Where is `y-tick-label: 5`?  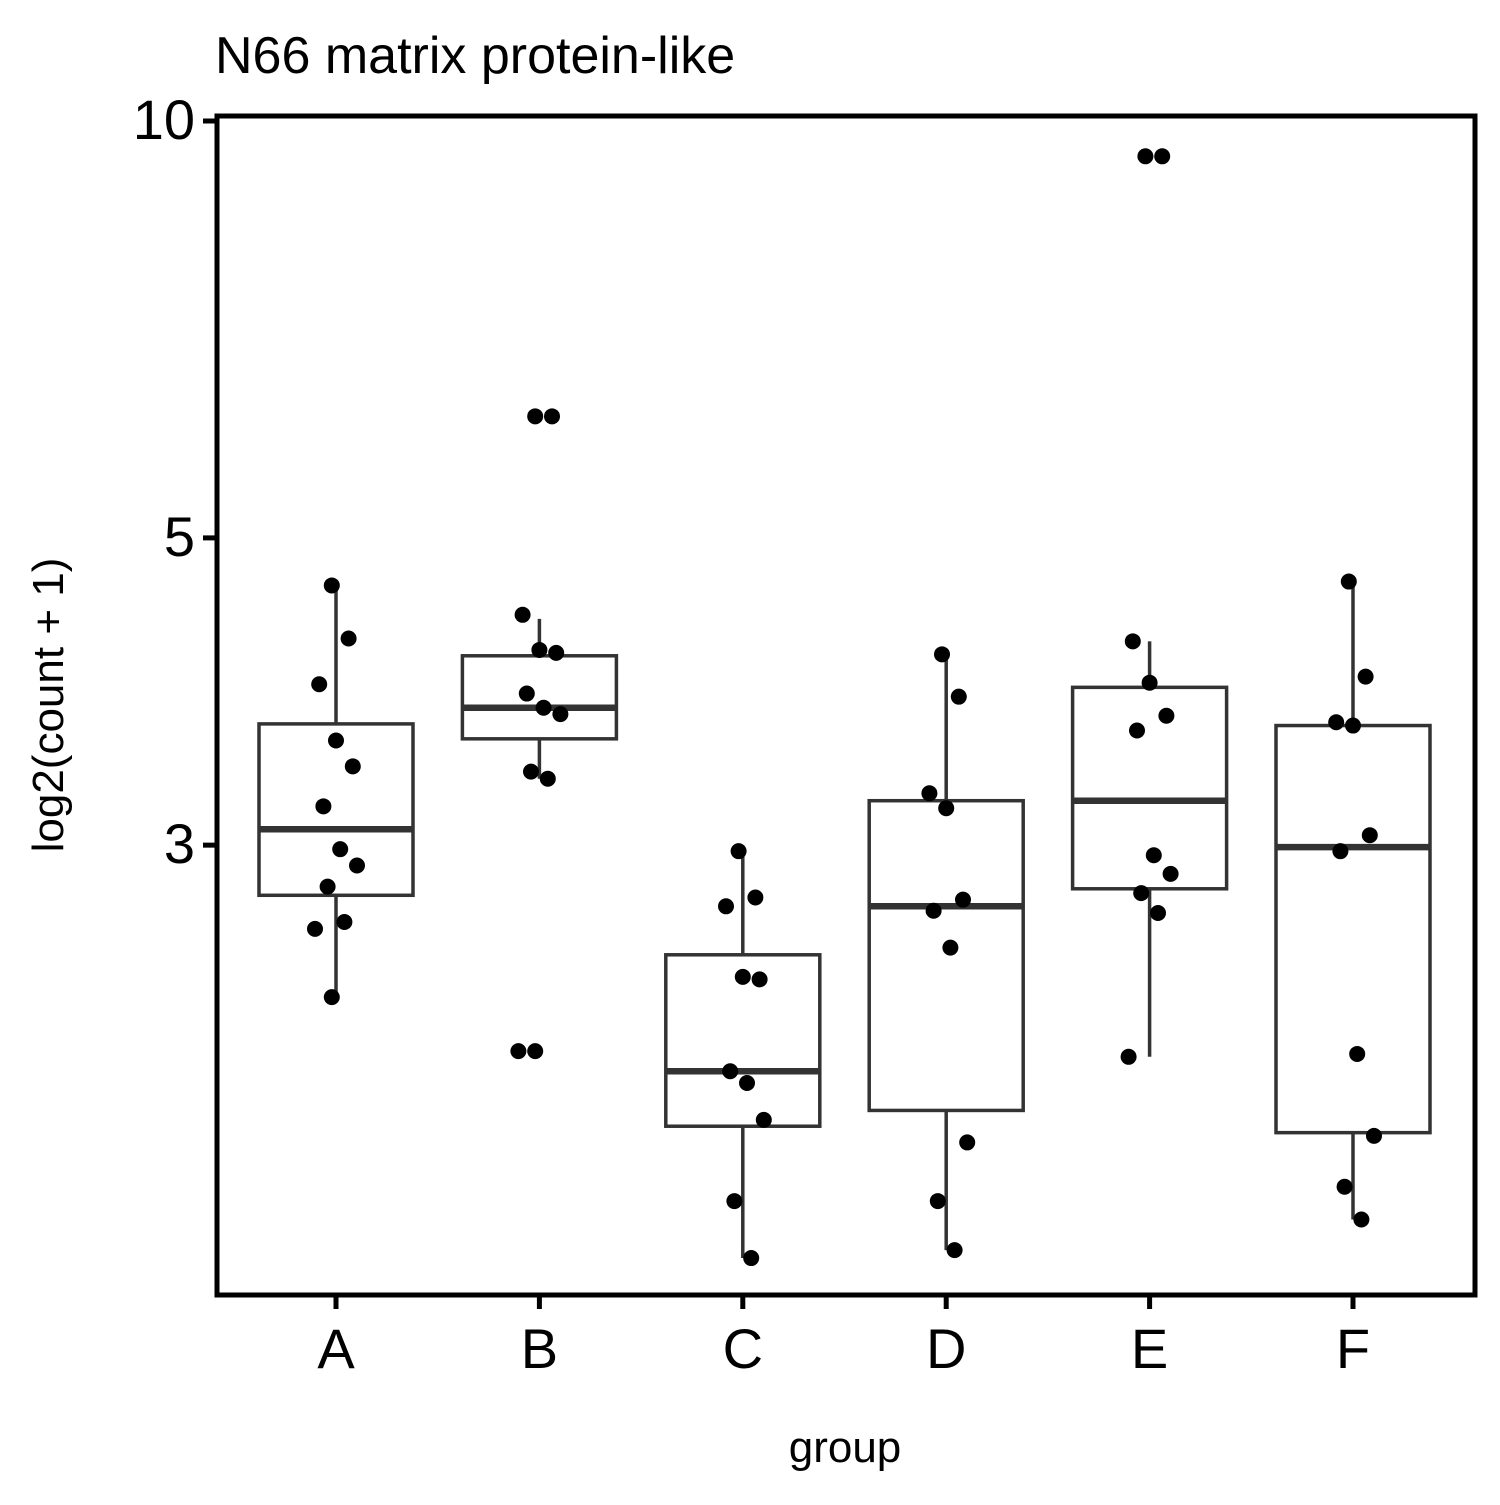 y-tick-label: 5 is located at coordinates (179, 536).